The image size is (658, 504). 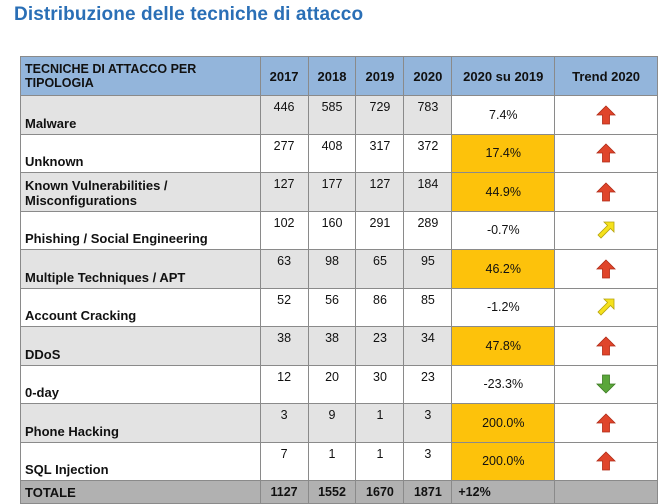 What do you see at coordinates (503, 346) in the screenshot?
I see `change-cell: 47.8%` at bounding box center [503, 346].